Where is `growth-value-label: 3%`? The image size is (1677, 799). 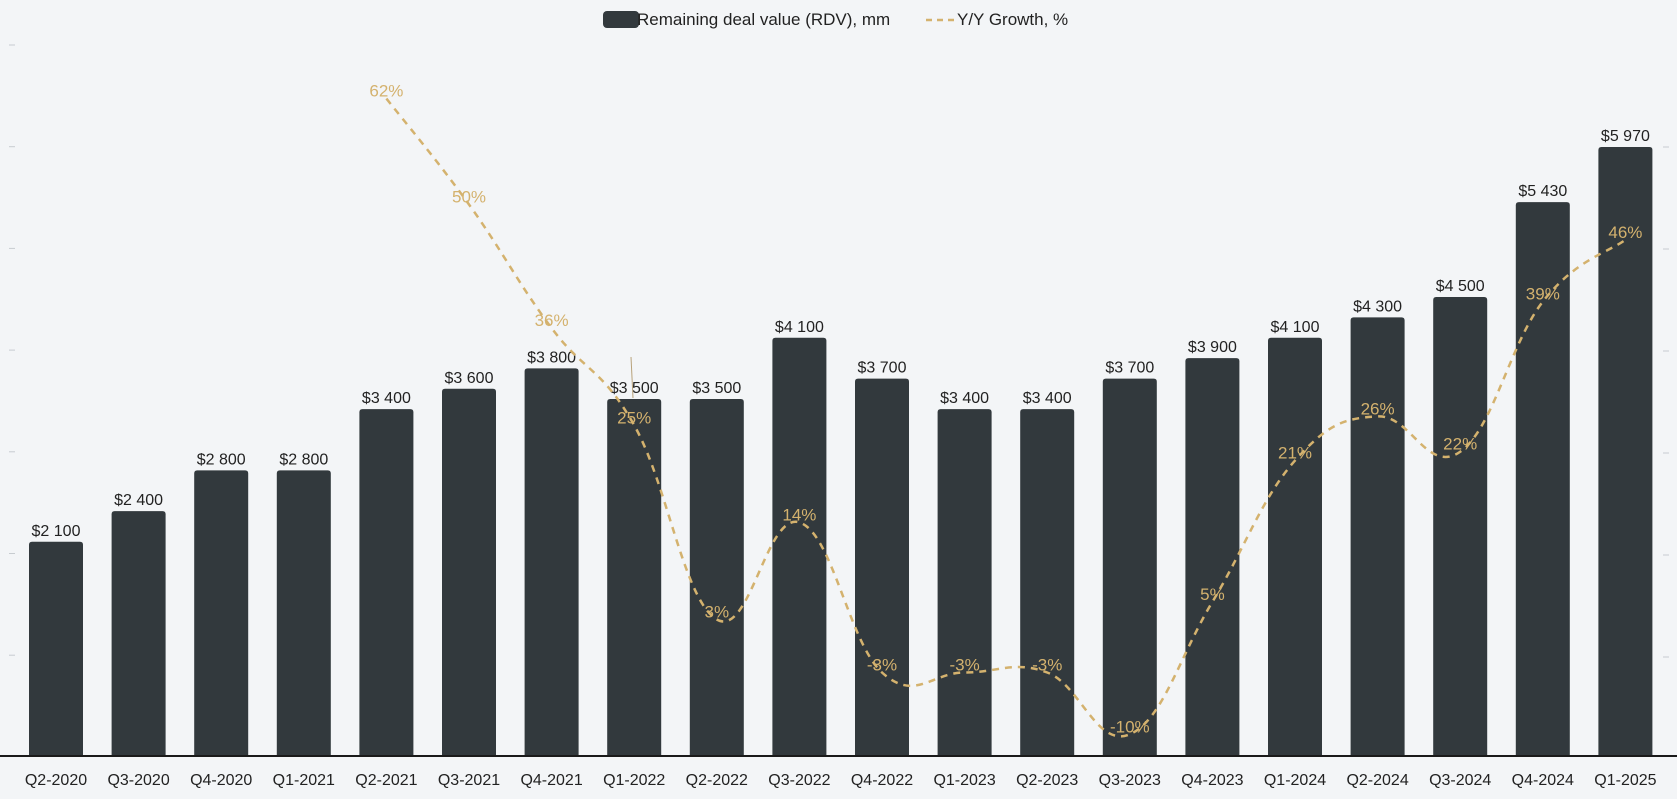 growth-value-label: 3% is located at coordinates (717, 612).